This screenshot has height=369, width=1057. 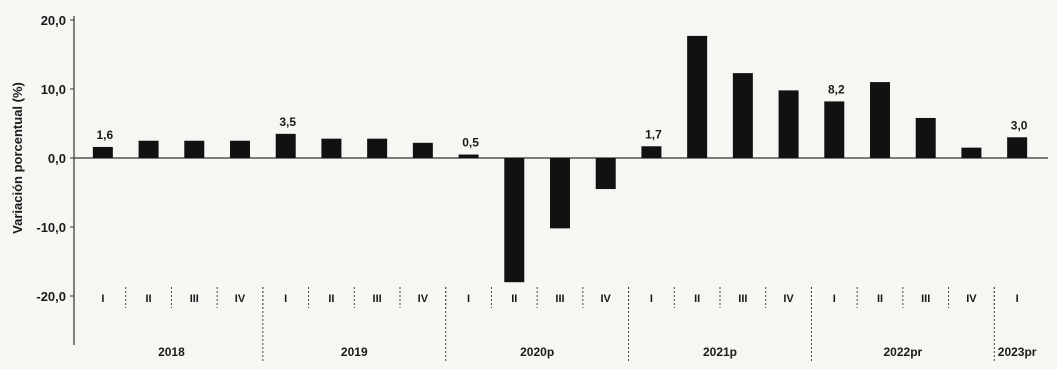 I want to click on data-label: 0,5, so click(x=470, y=143).